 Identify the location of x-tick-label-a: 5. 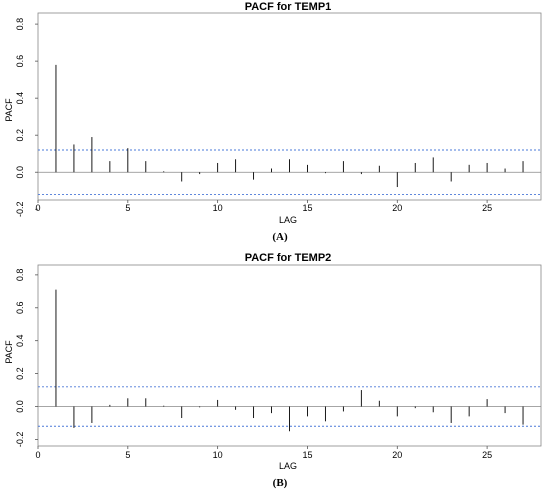
(127, 208).